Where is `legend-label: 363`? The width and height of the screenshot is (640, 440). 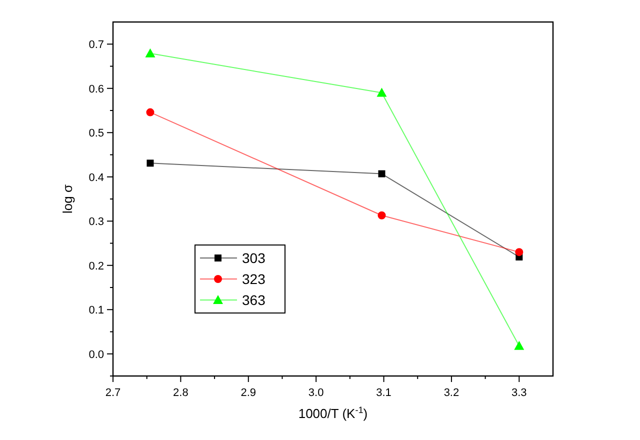 legend-label: 363 is located at coordinates (254, 300).